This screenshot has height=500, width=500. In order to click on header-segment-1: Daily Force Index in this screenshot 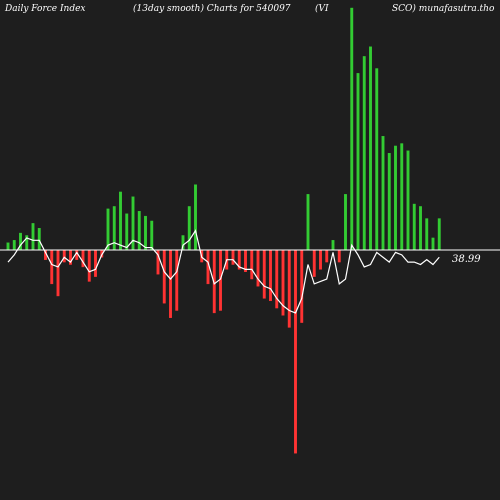, I will do `click(45, 9)`.